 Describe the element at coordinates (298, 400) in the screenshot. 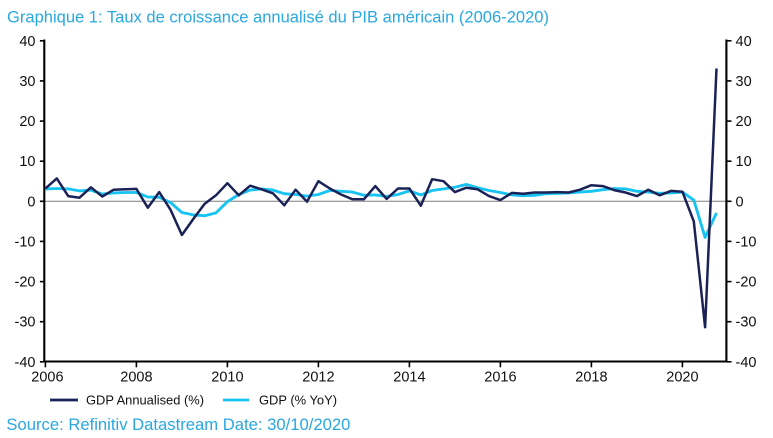

I see `svg-text: GDP (% YoY)` at that location.